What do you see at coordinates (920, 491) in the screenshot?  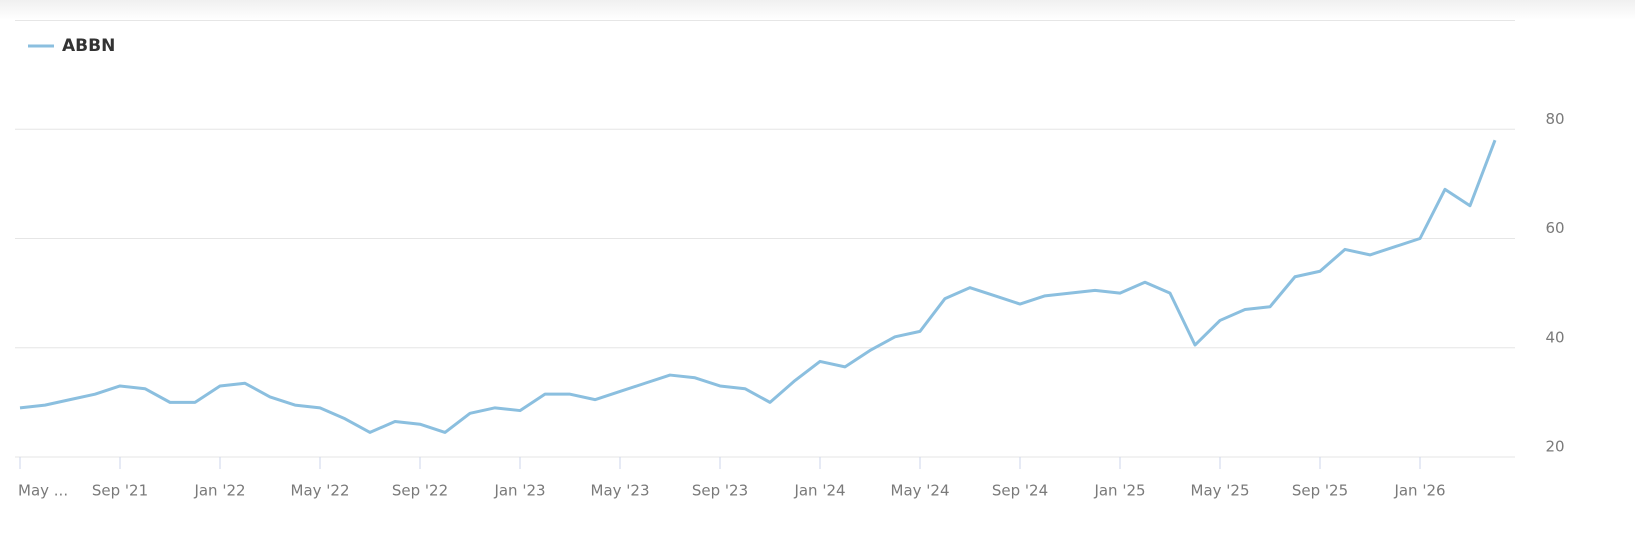 I see `x-tick-label: May '24` at bounding box center [920, 491].